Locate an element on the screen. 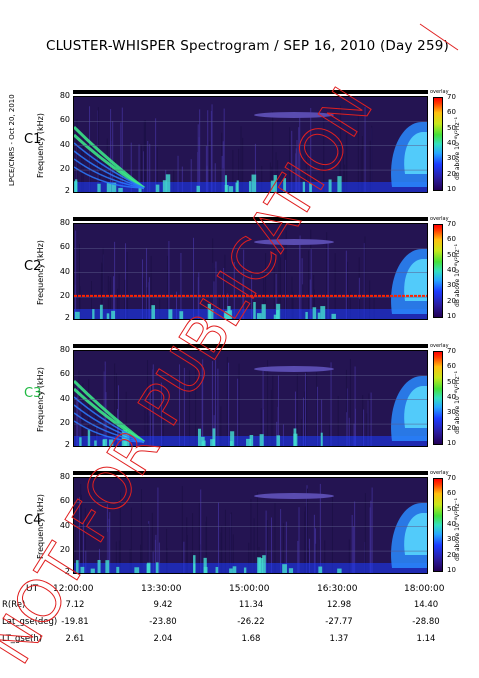 Image resolution: width=479 pixels, height=678 pixels. colorbar is located at coordinates (438, 144).